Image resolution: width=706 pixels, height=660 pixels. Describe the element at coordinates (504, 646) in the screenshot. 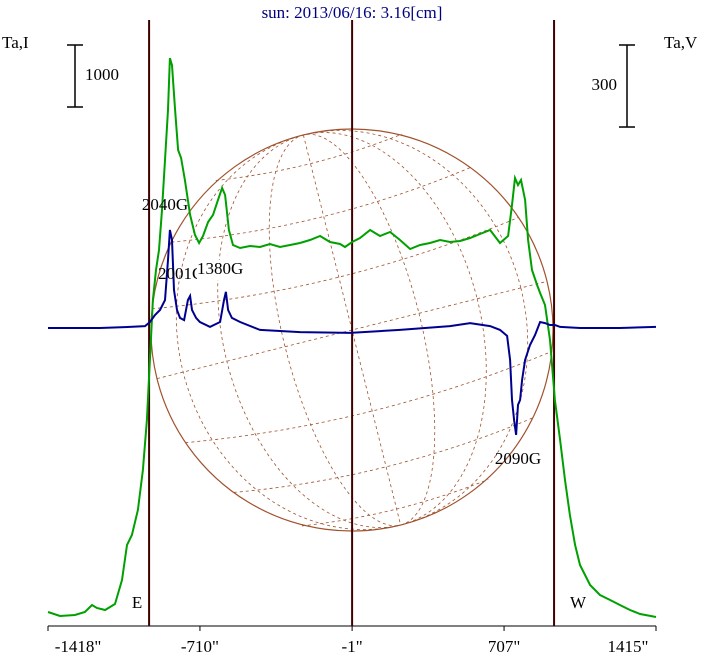

I see `x-tick-label: 707"` at that location.